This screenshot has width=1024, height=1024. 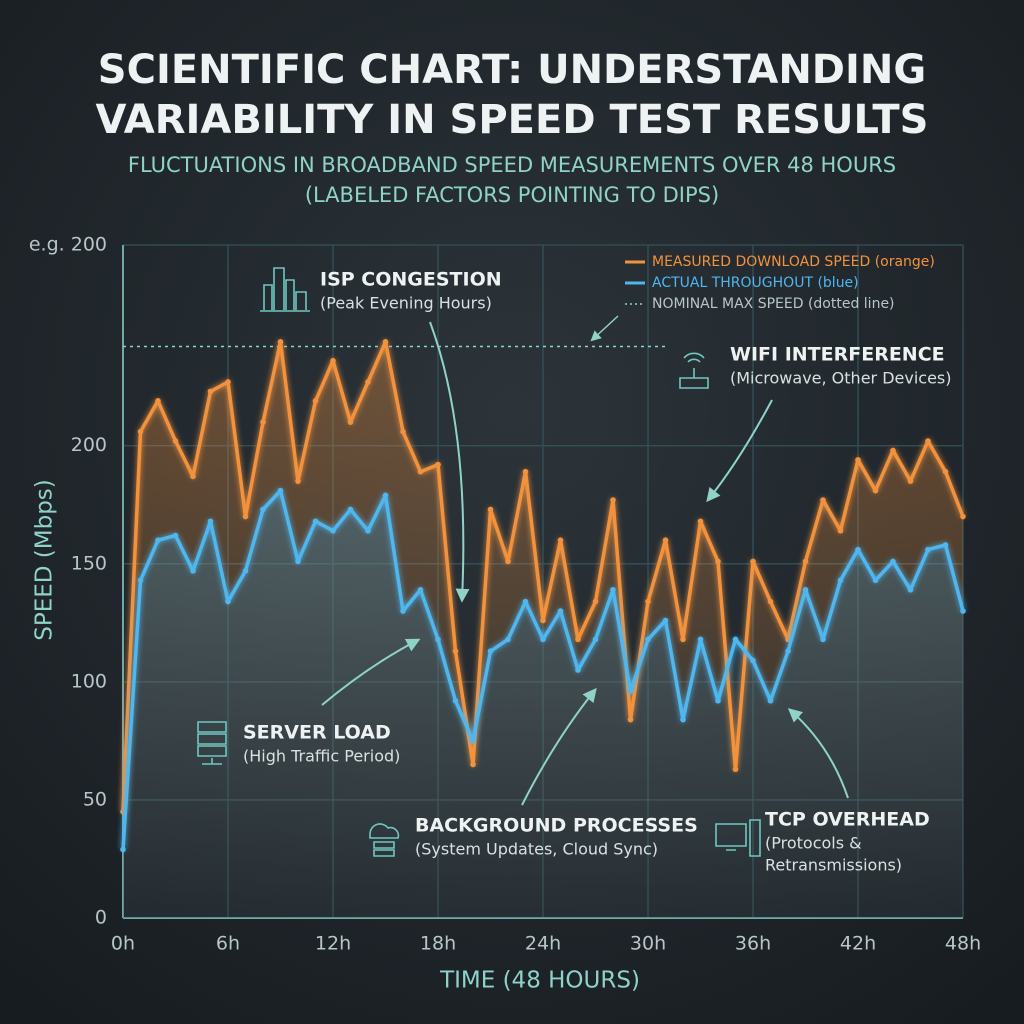 What do you see at coordinates (753, 944) in the screenshot?
I see `x-tick-label: 36h` at bounding box center [753, 944].